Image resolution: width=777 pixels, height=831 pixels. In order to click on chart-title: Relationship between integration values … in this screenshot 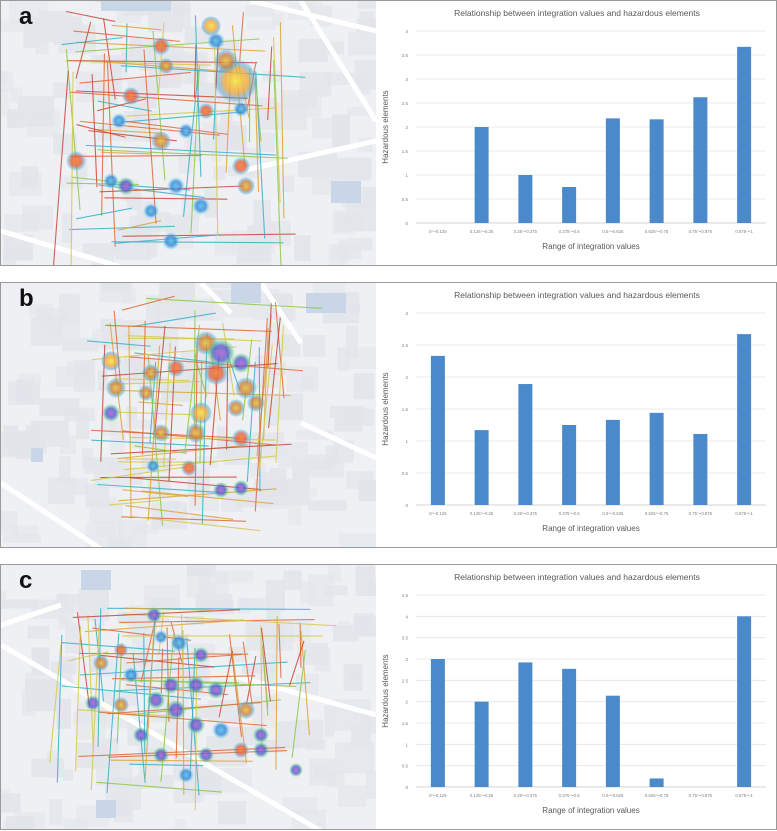, I will do `click(577, 13)`.